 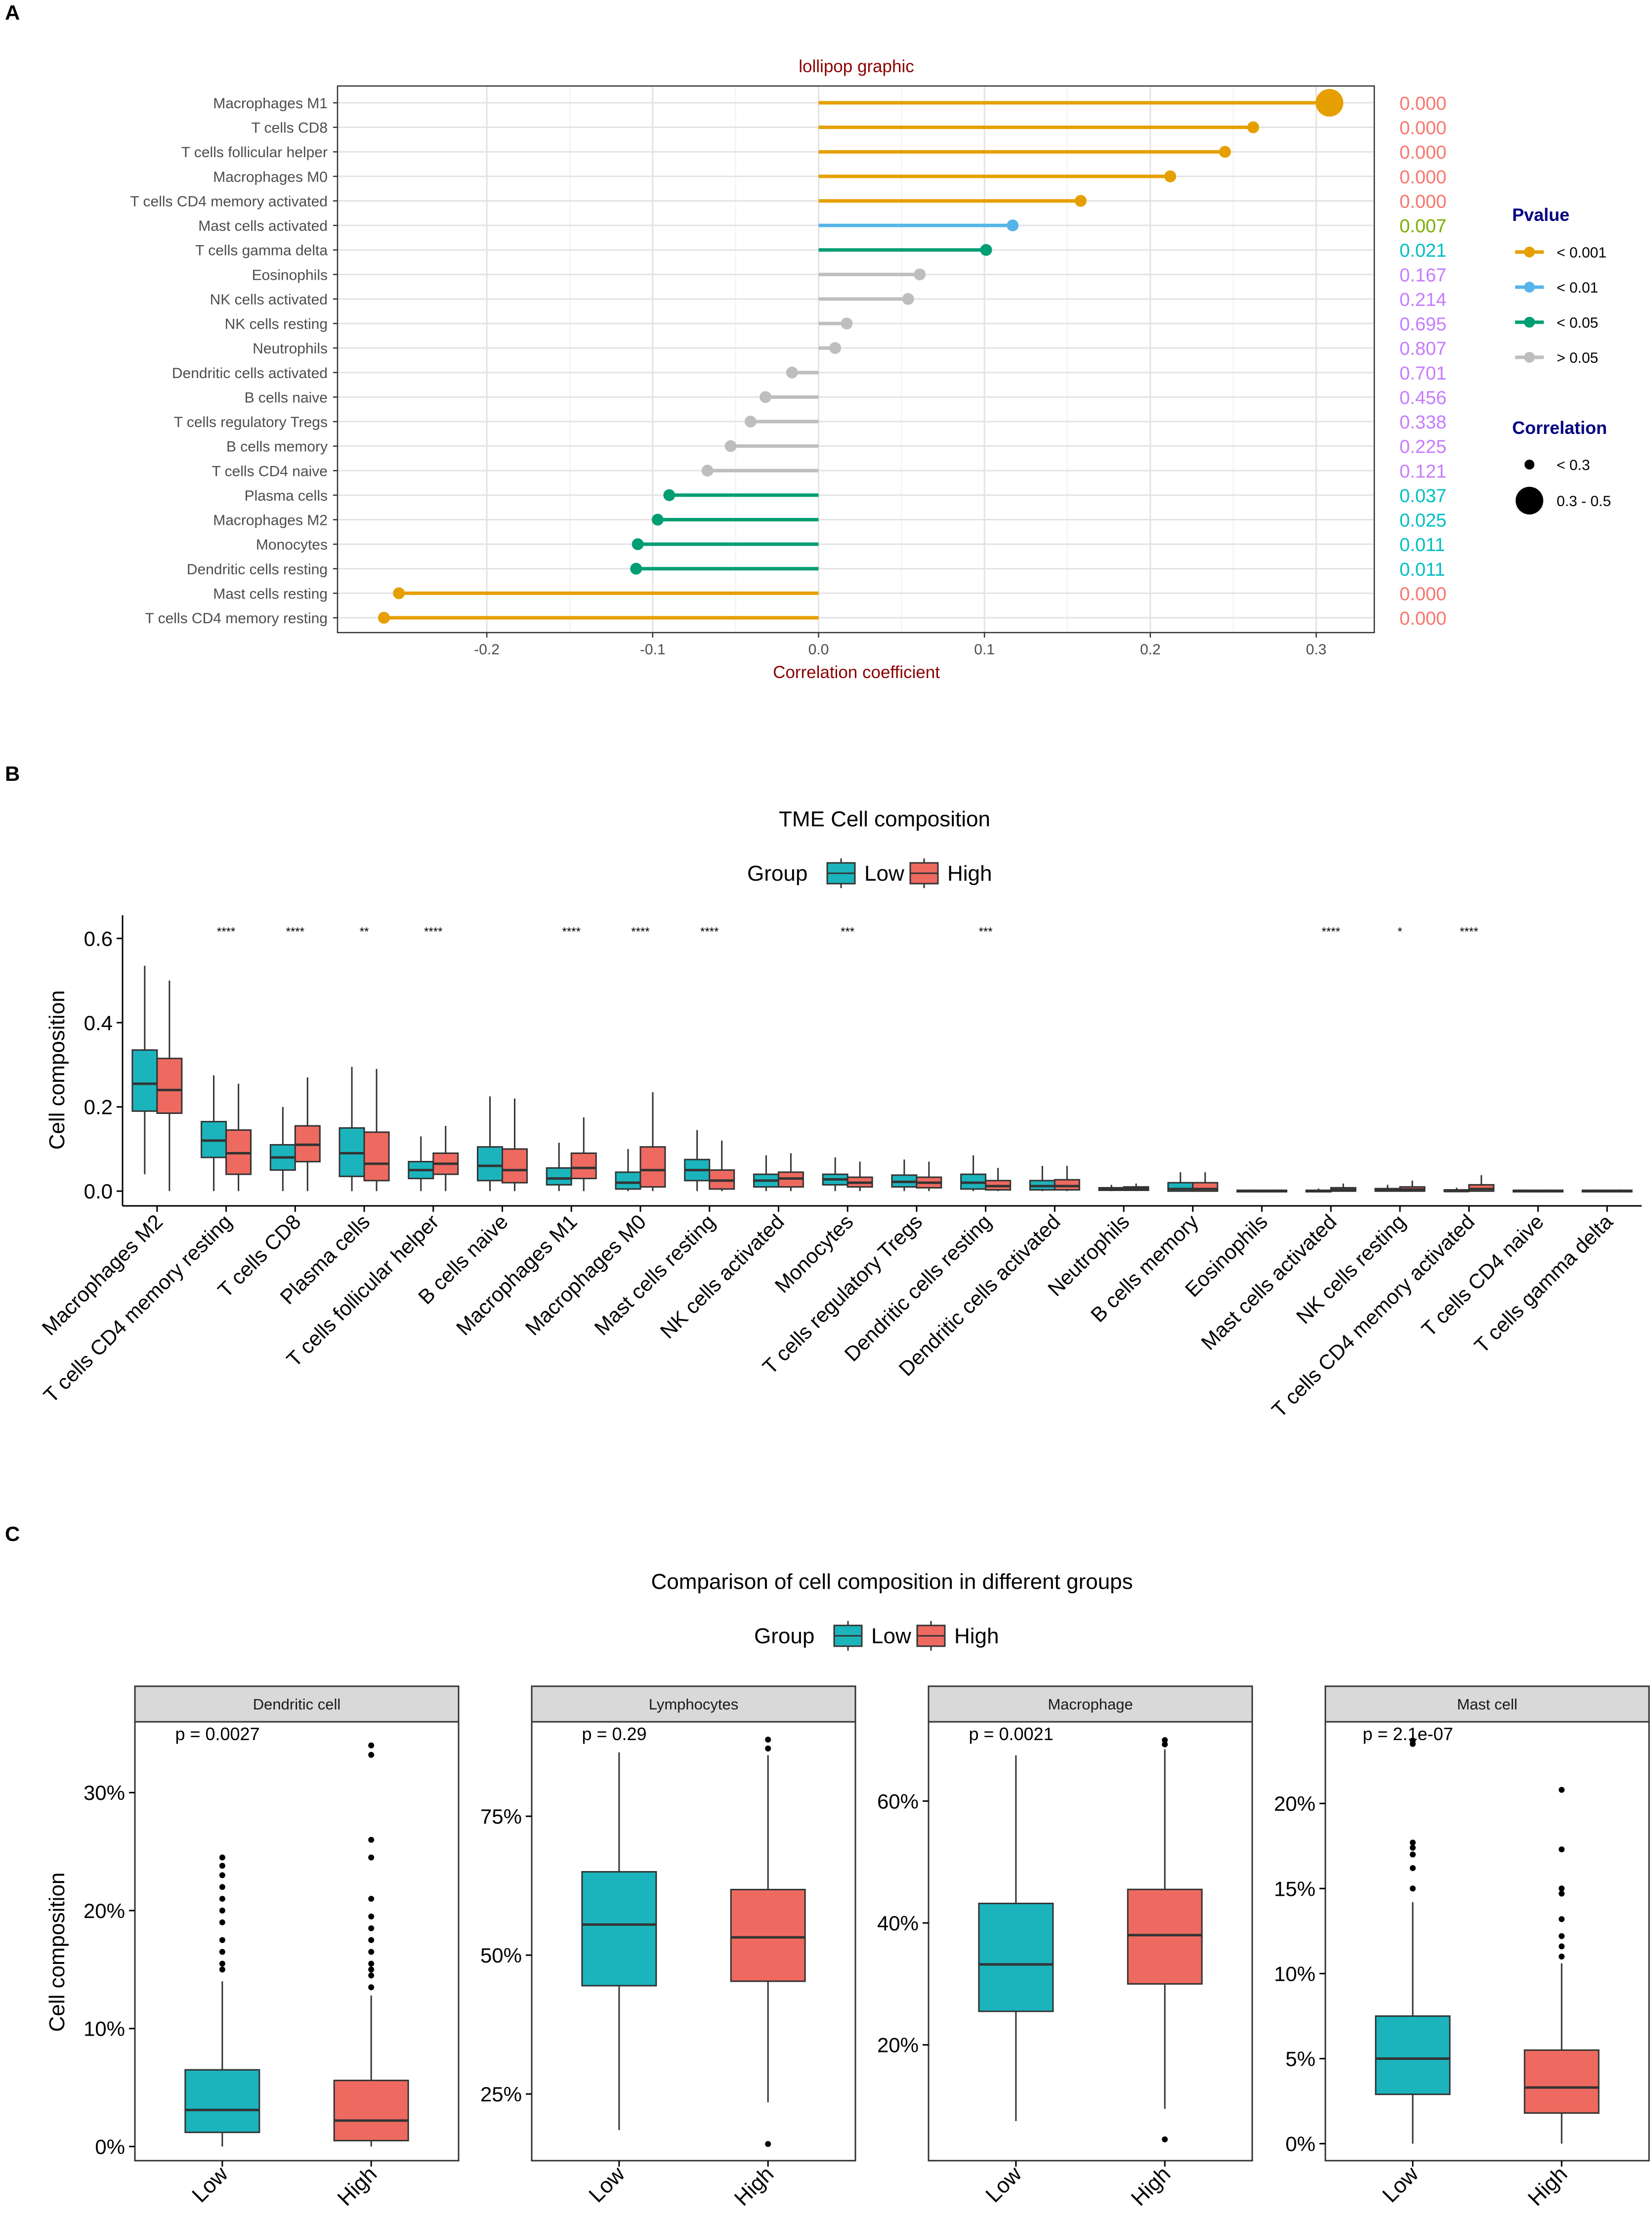 What do you see at coordinates (1400, 931) in the screenshot?
I see `significance-stars: *` at bounding box center [1400, 931].